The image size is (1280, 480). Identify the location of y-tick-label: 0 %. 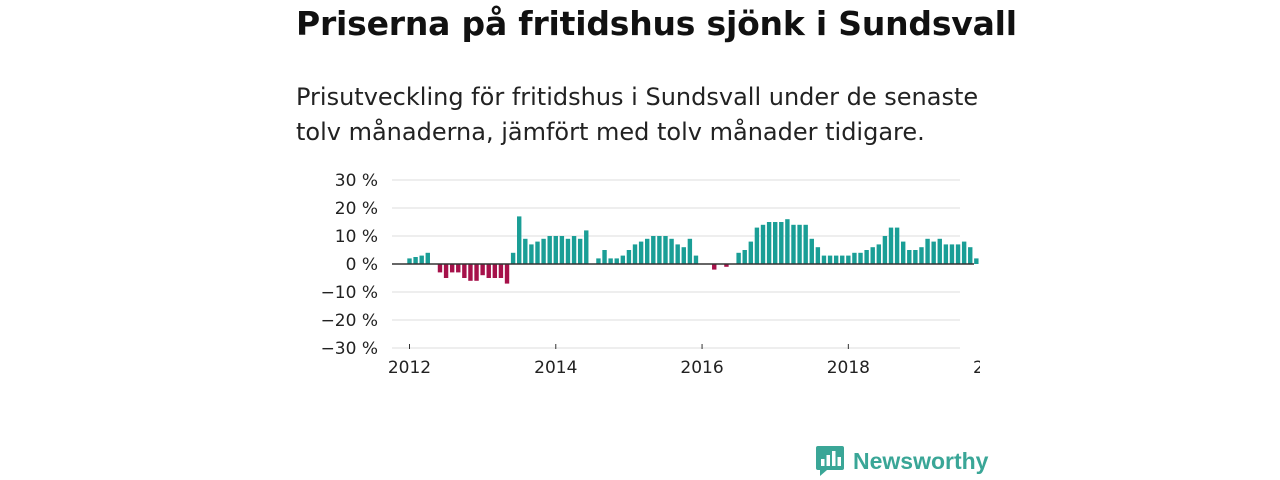
(362, 265).